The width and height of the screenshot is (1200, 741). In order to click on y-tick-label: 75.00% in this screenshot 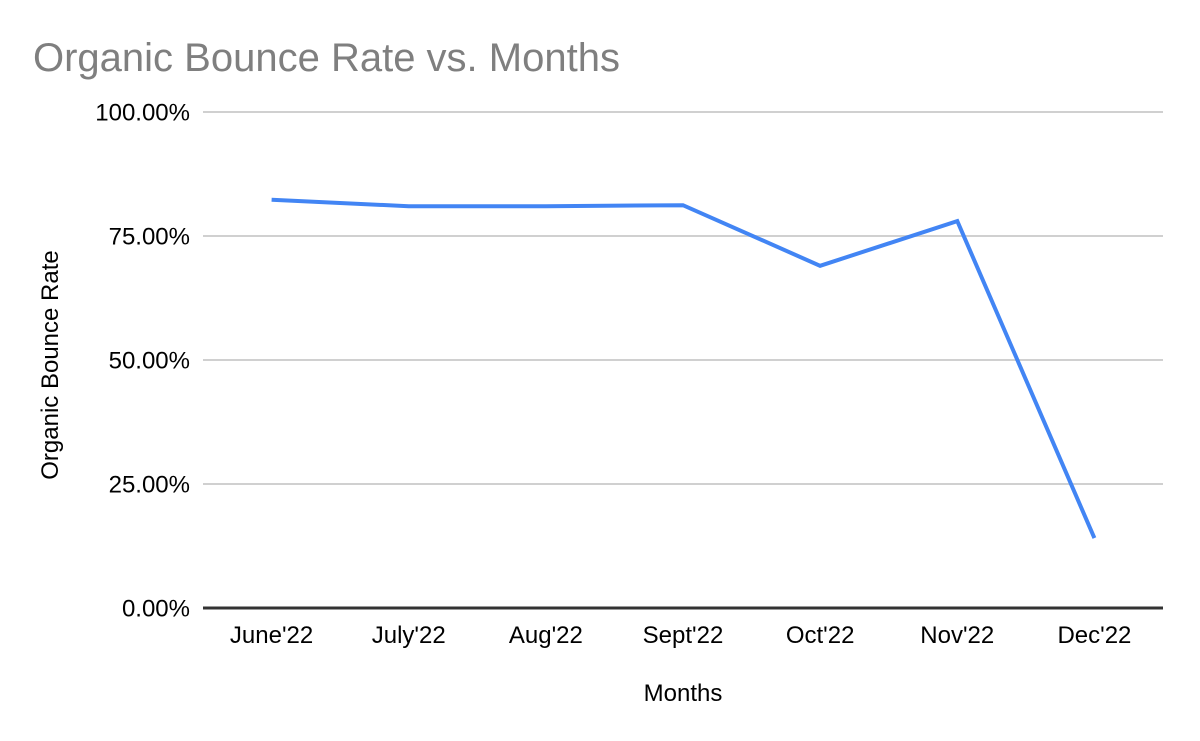, I will do `click(149, 237)`.